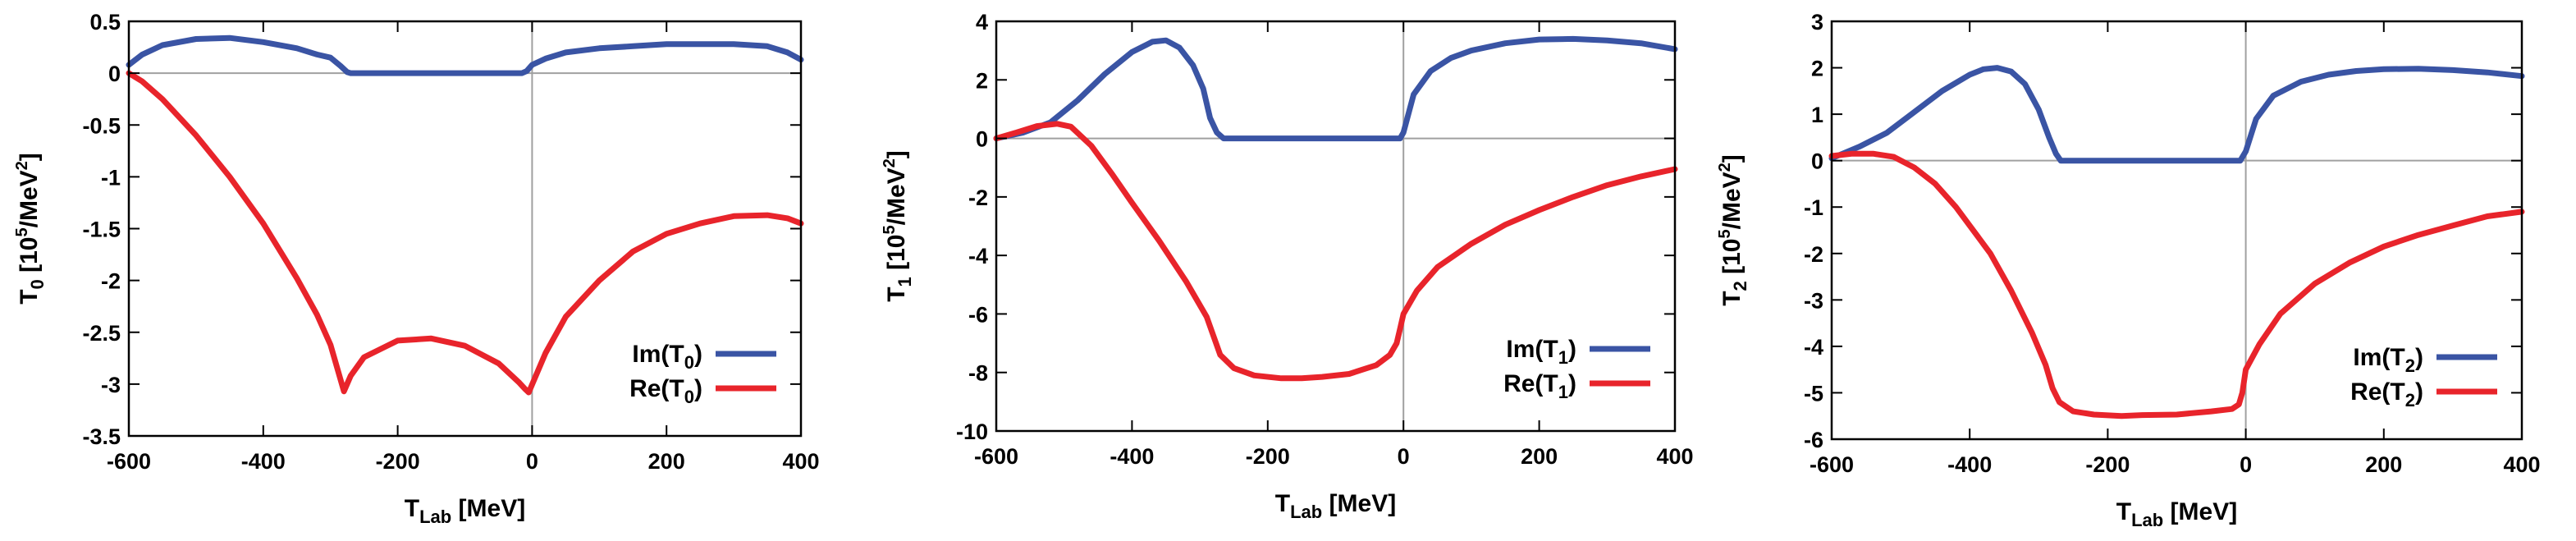 The image size is (2576, 541). I want to click on y-tick-label: -5, so click(1813, 393).